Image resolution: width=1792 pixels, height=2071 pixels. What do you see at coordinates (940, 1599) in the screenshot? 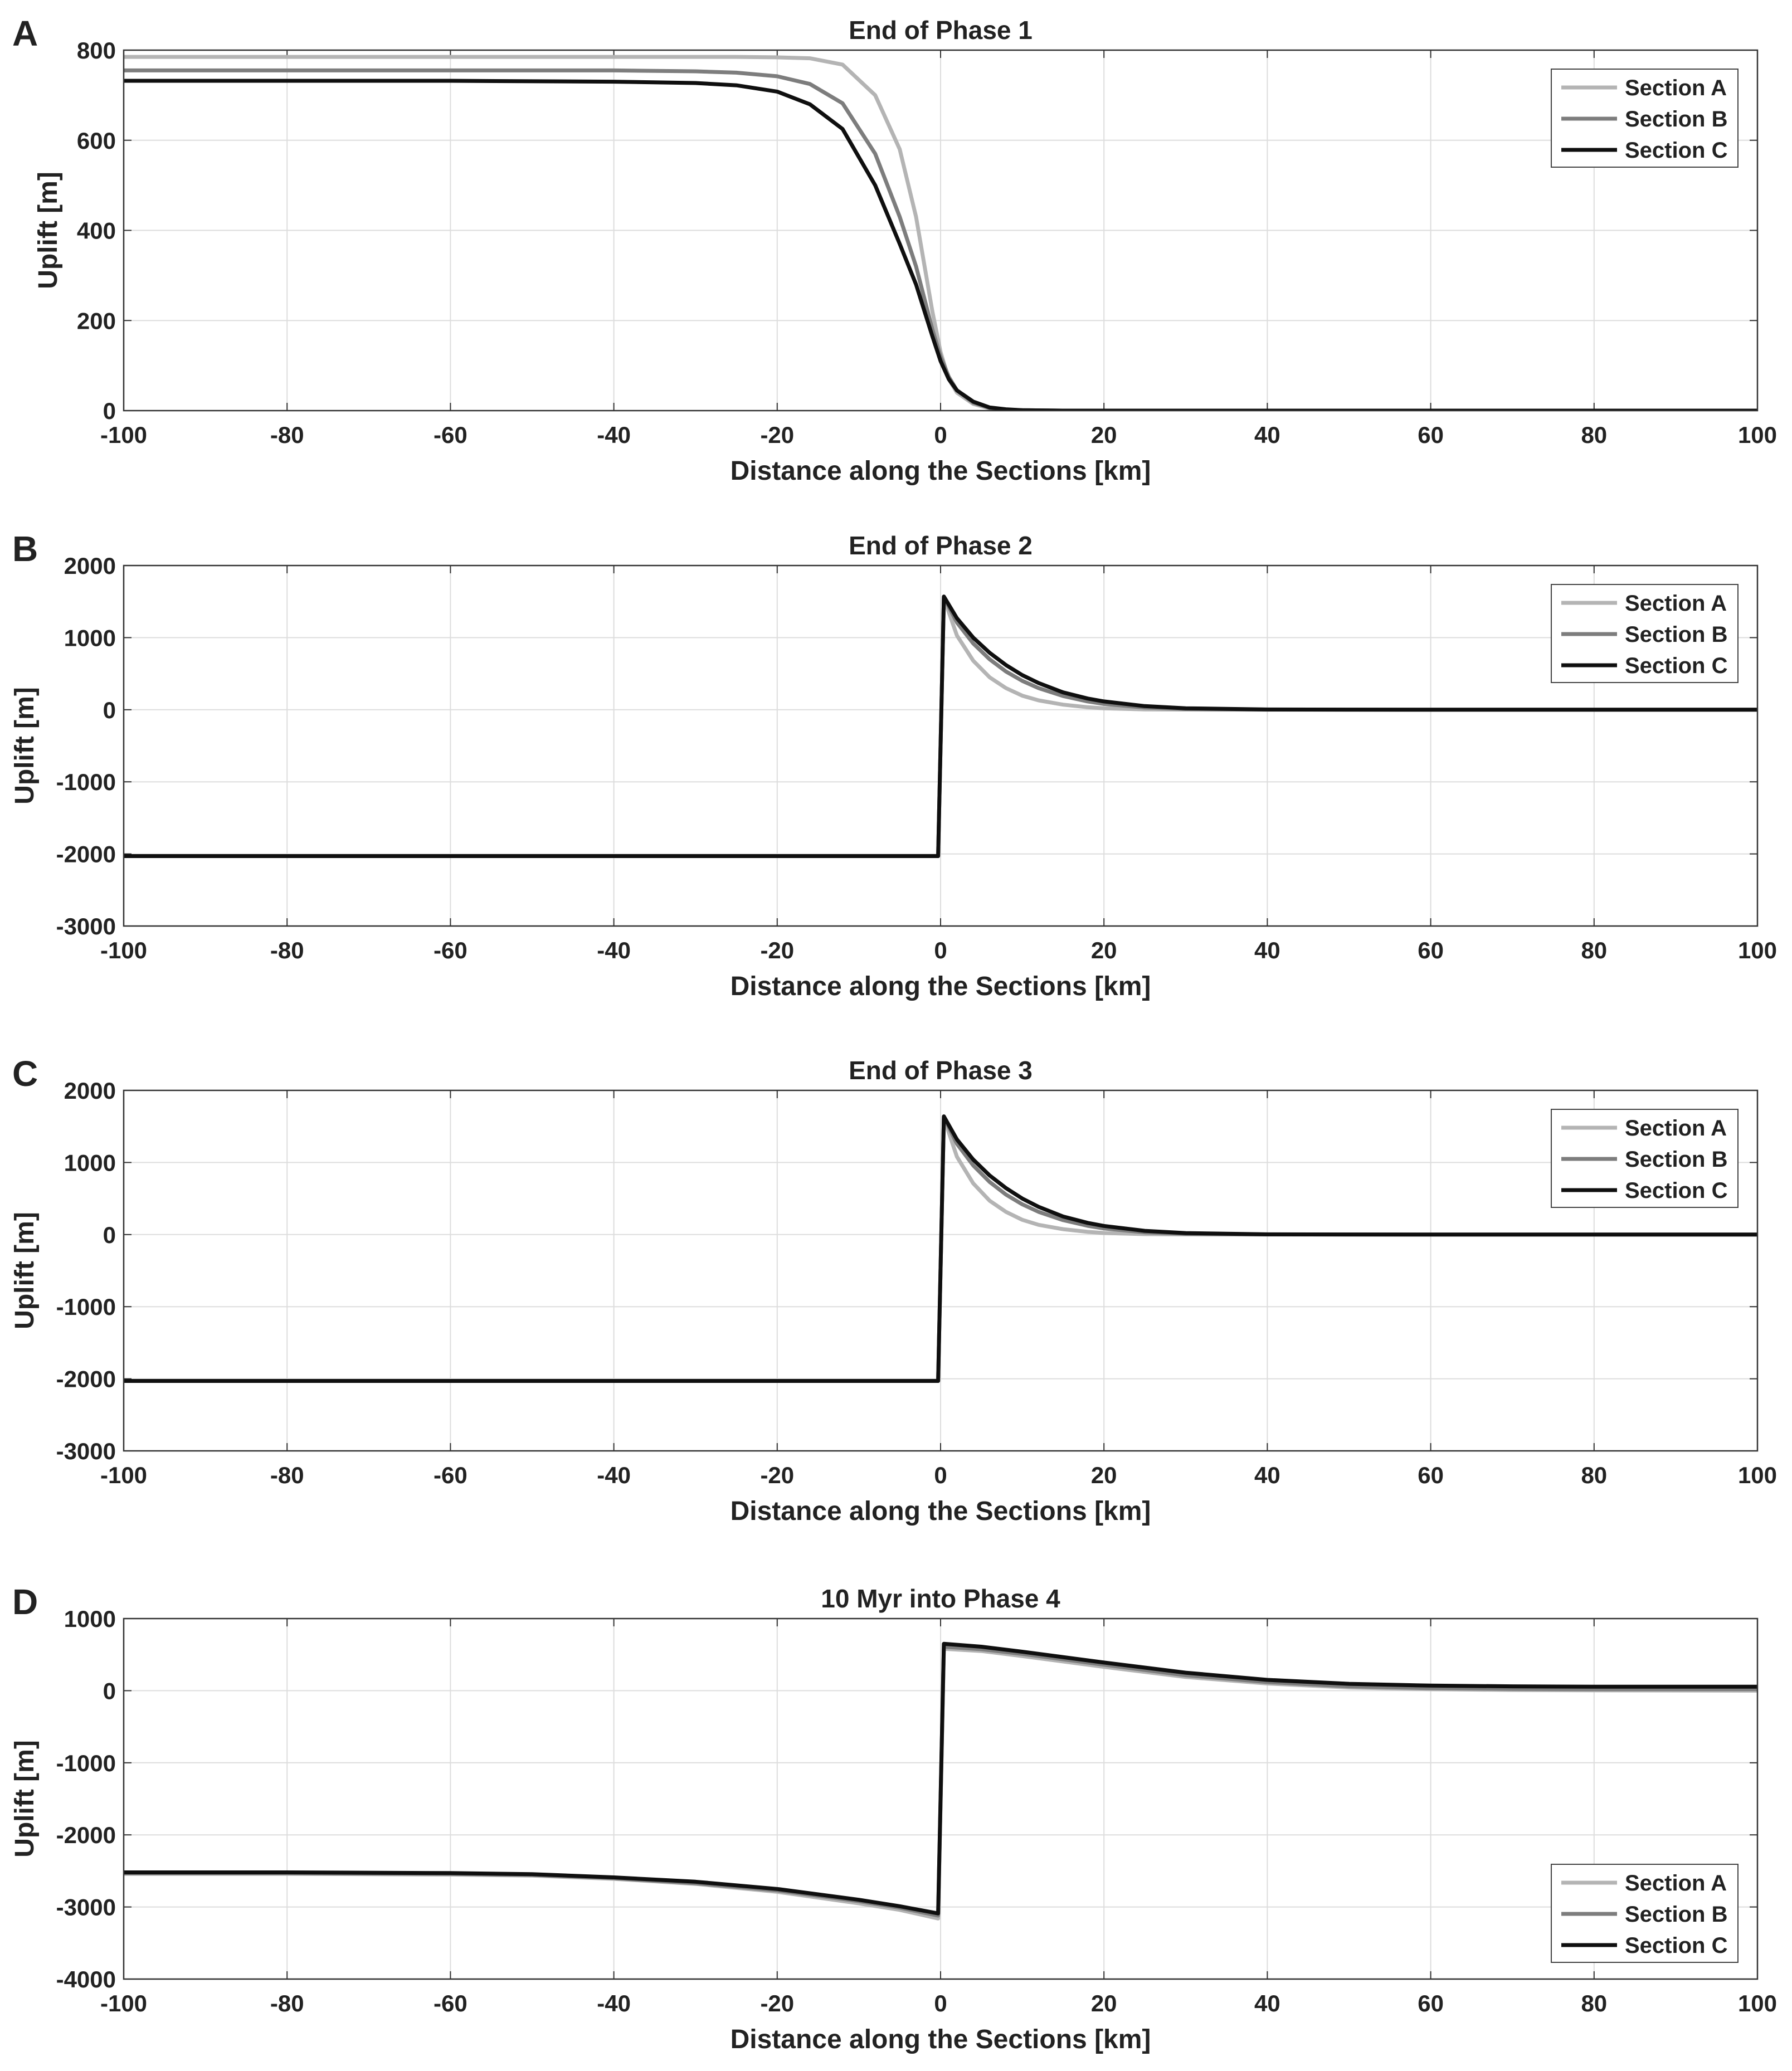
I see `panel-title: 10 Myr into Phase 4` at bounding box center [940, 1599].